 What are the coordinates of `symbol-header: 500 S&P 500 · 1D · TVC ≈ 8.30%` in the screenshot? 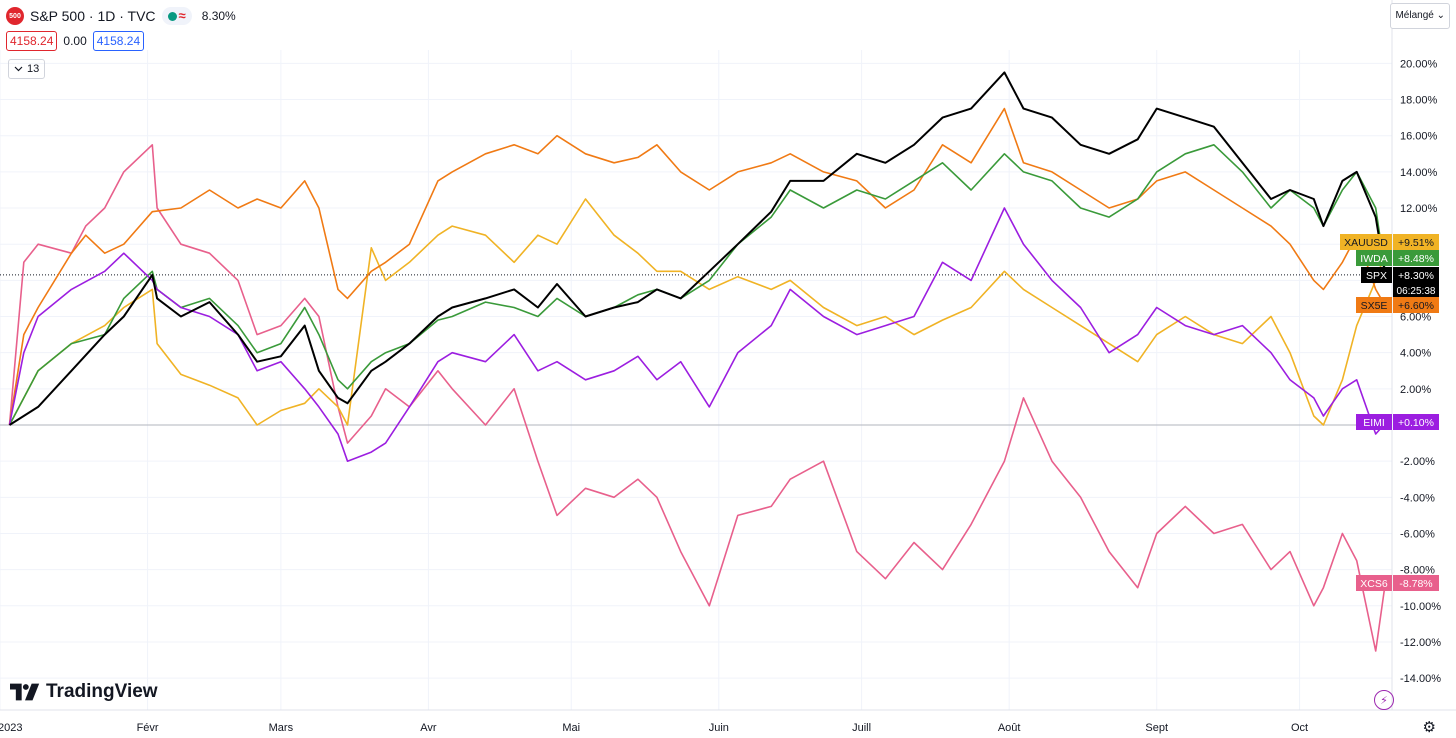 It's located at (121, 16).